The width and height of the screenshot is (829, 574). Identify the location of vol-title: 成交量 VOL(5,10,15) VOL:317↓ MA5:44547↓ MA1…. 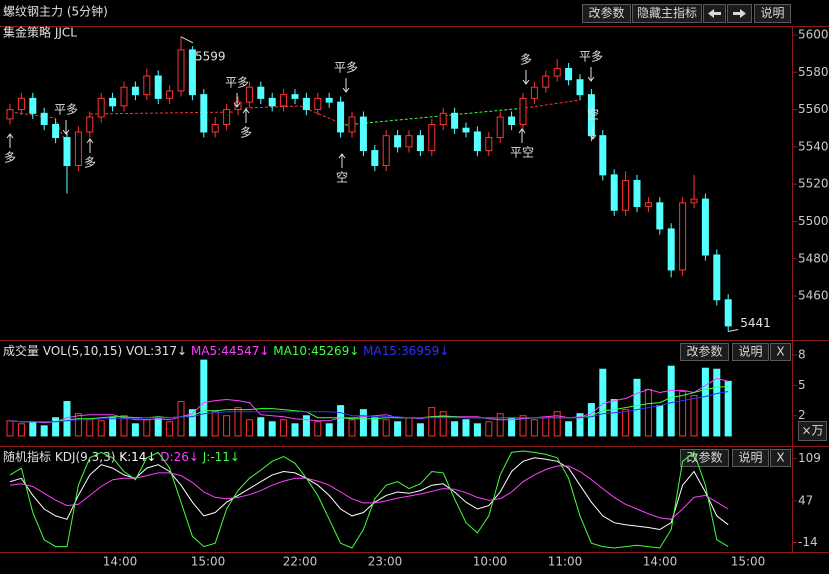
(226, 350).